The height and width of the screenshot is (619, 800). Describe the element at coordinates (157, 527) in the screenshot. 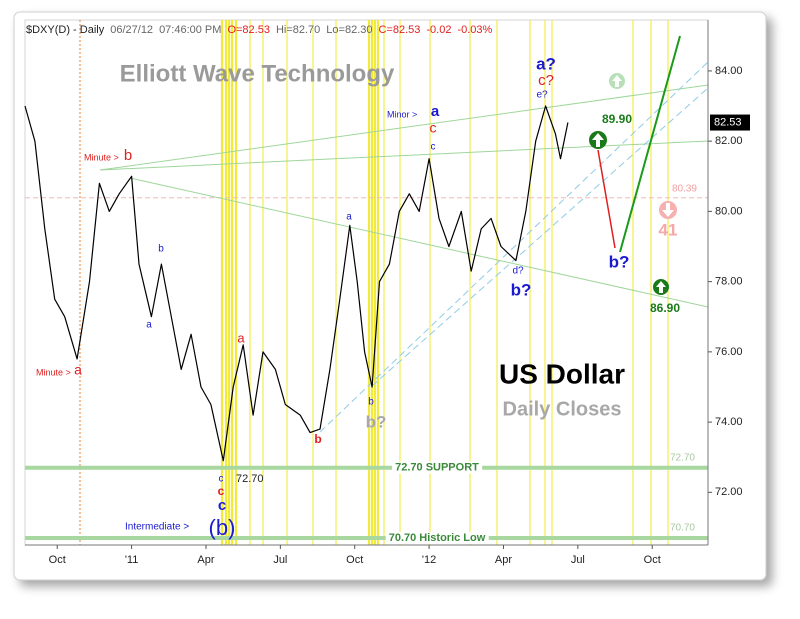

I see `wave-label: Intermediate >` at that location.